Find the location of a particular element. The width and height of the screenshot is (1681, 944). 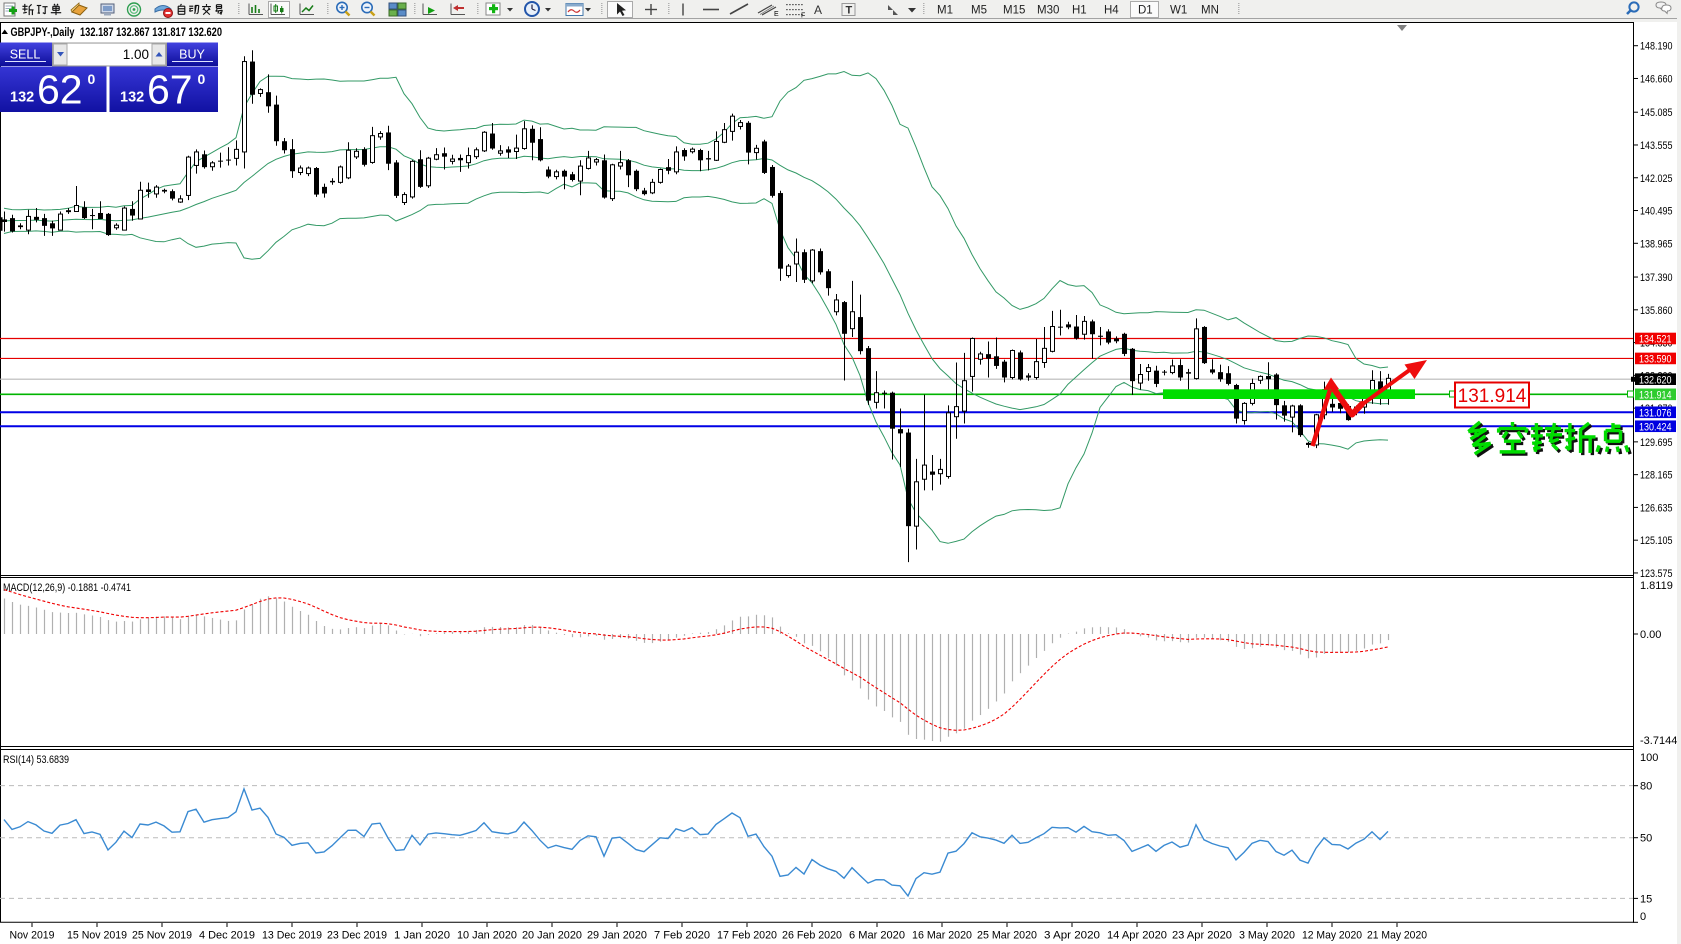

svg-text: E is located at coordinates (776, 14).